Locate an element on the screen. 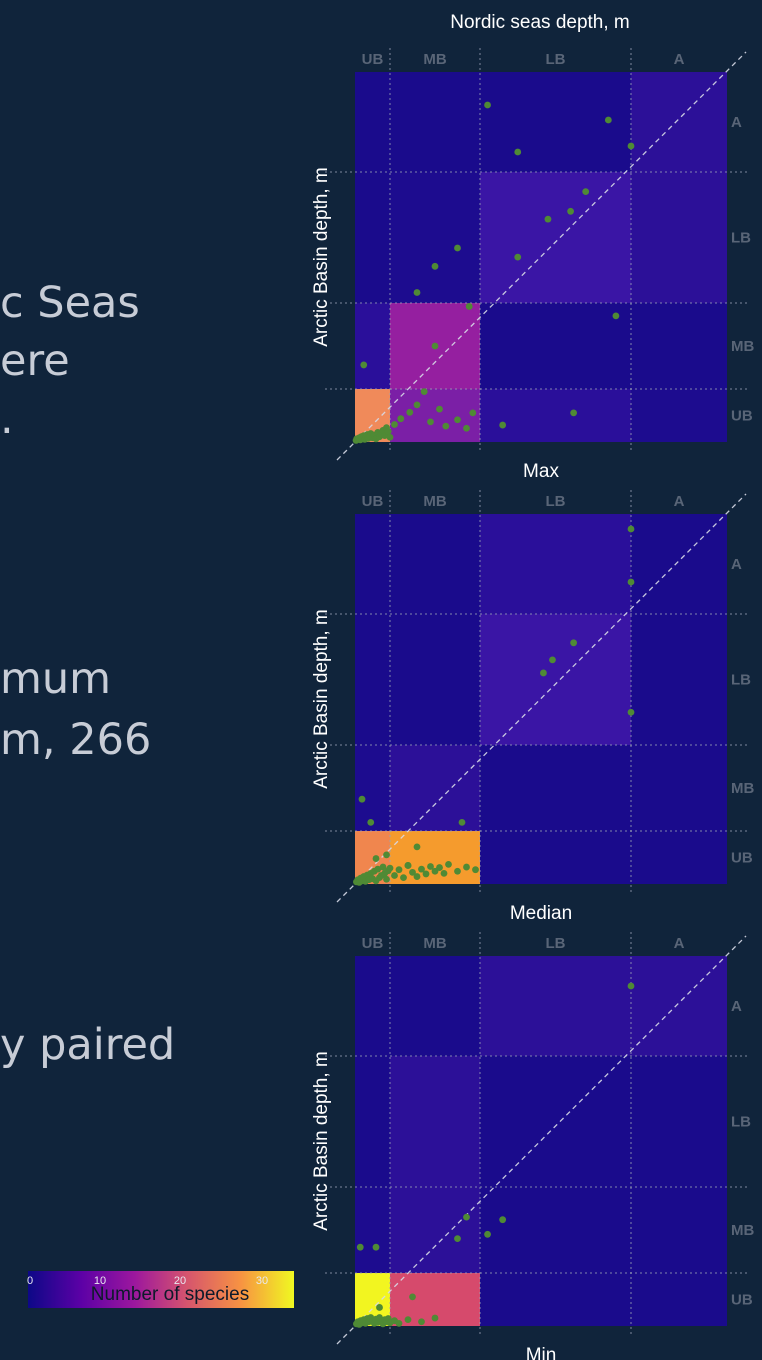 The image size is (762, 1360). slide-text-line-2: ere is located at coordinates (35, 361).